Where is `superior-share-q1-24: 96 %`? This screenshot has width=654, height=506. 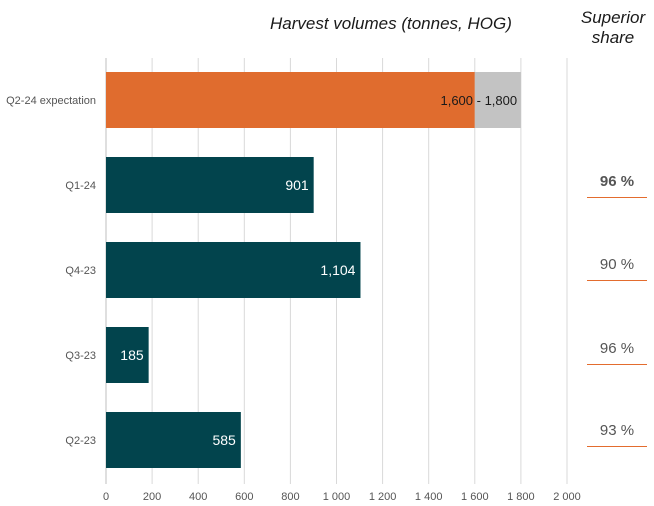 superior-share-q1-24: 96 % is located at coordinates (617, 185).